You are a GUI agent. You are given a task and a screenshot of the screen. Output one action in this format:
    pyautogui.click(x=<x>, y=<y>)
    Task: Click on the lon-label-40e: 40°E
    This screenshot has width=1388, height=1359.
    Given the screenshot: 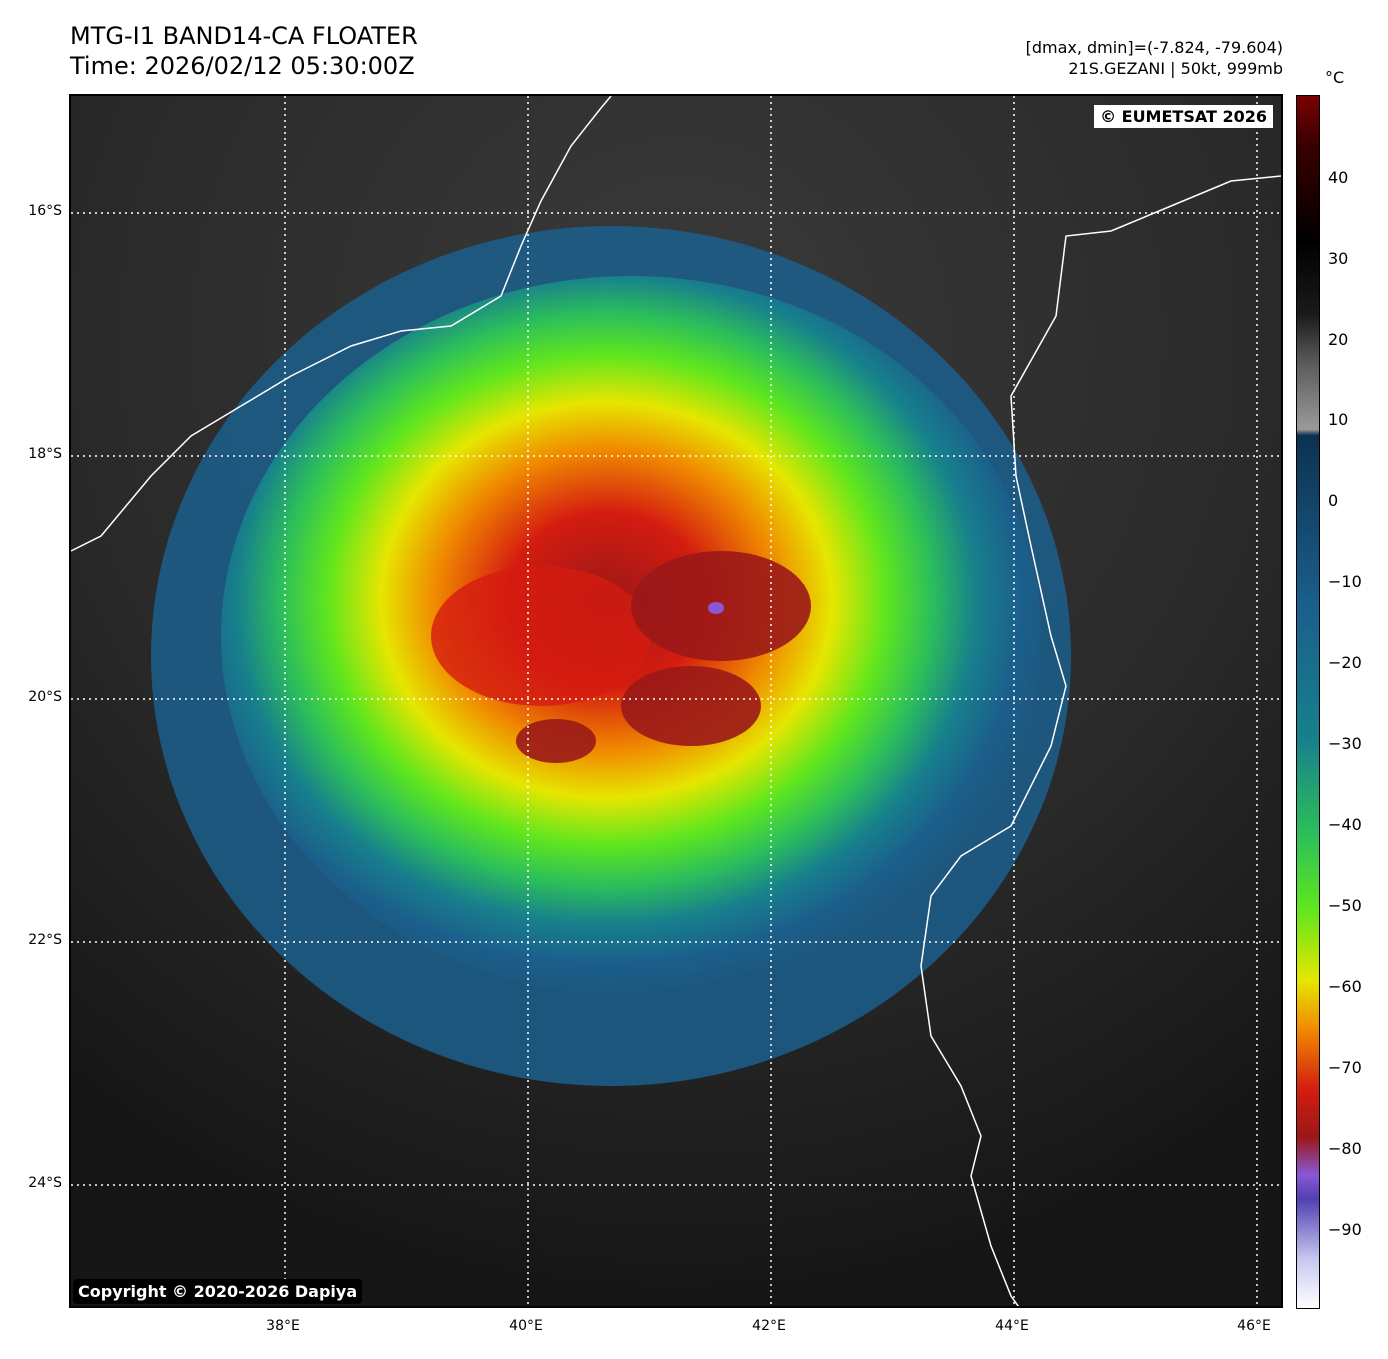 What is the action you would take?
    pyautogui.click(x=526, y=1326)
    